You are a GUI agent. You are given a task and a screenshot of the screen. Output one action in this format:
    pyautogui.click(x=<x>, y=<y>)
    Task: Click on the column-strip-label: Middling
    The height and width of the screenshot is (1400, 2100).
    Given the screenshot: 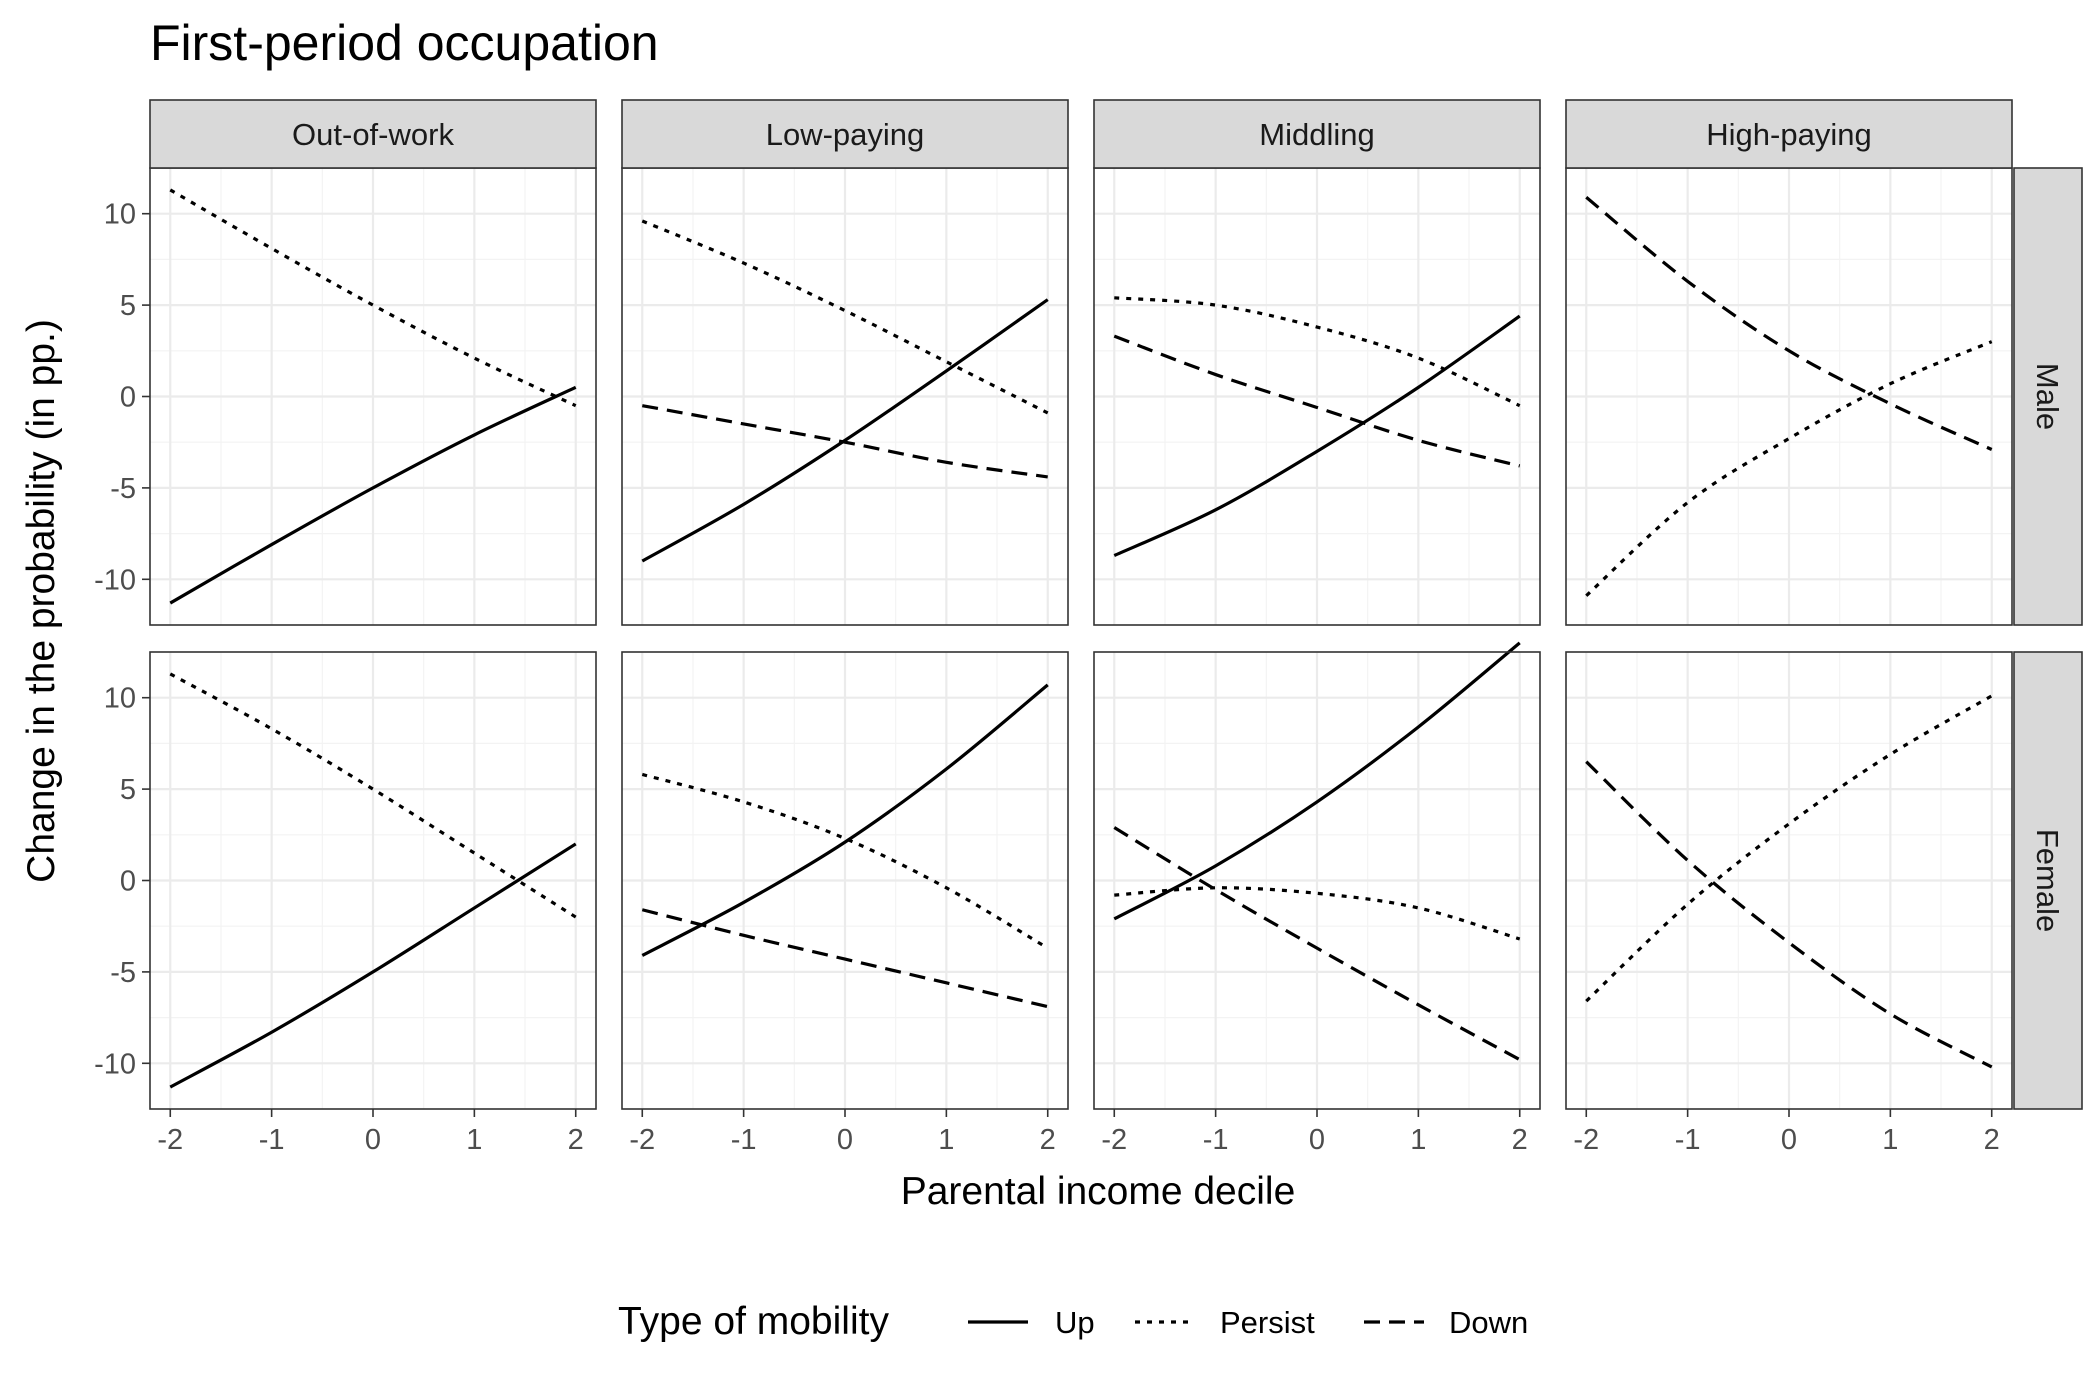 What is the action you would take?
    pyautogui.click(x=1316, y=134)
    